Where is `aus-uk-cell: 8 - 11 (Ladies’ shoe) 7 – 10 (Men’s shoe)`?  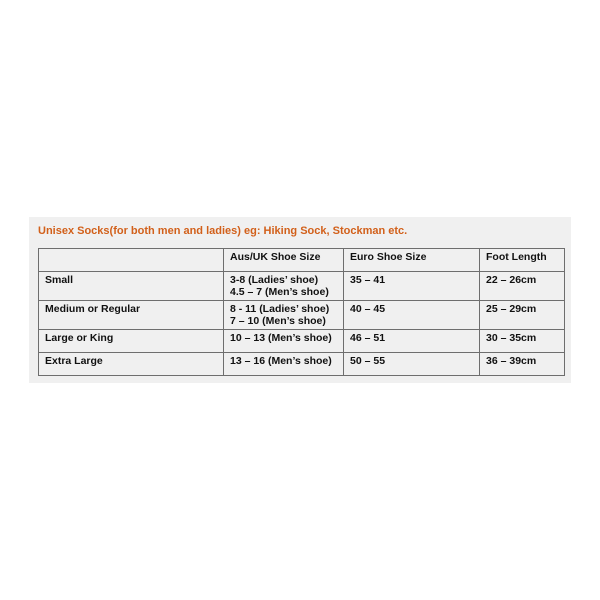
aus-uk-cell: 8 - 11 (Ladies’ shoe) 7 – 10 (Men’s shoe) is located at coordinates (283, 315).